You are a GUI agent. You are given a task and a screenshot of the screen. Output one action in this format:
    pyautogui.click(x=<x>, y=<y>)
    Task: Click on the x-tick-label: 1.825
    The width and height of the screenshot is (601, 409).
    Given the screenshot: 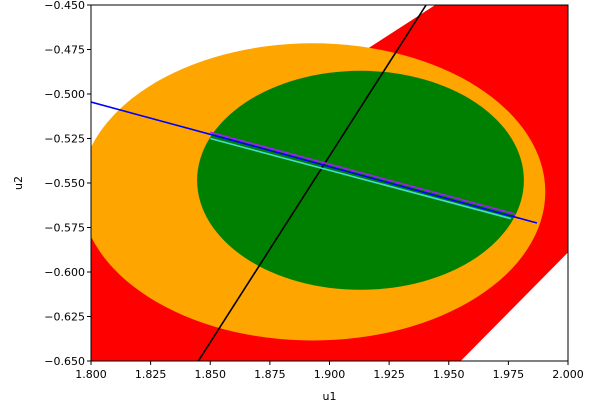 What is the action you would take?
    pyautogui.click(x=151, y=374)
    